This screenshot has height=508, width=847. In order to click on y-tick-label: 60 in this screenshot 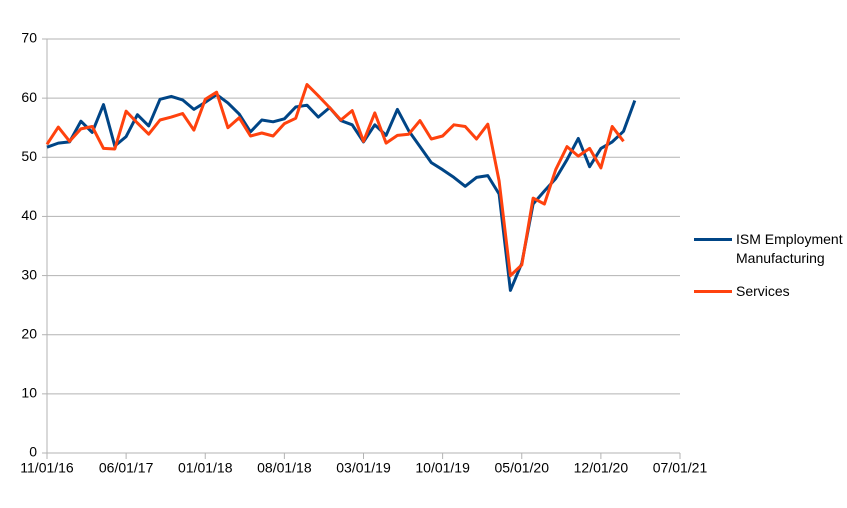, I will do `click(29, 97)`.